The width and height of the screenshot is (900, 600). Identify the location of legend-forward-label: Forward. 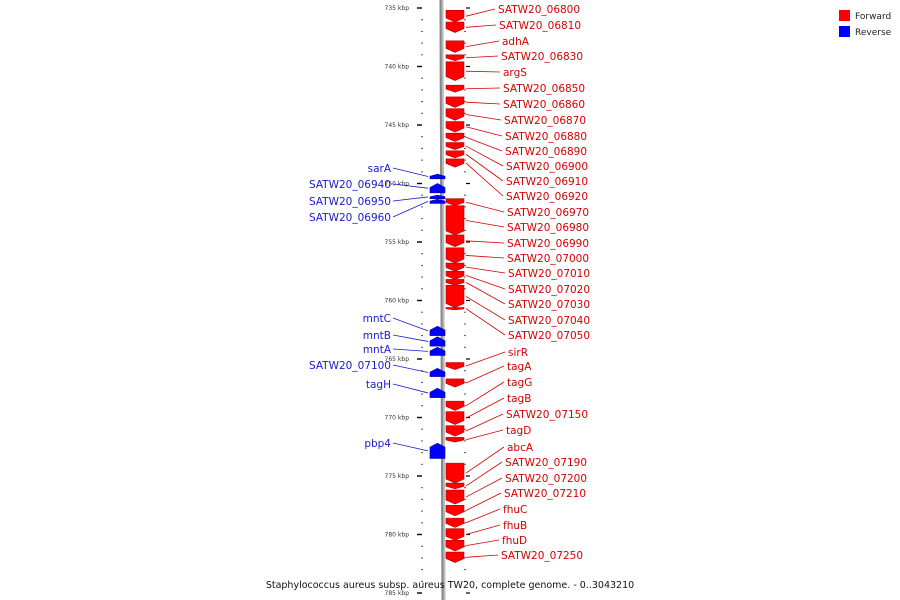
(873, 17).